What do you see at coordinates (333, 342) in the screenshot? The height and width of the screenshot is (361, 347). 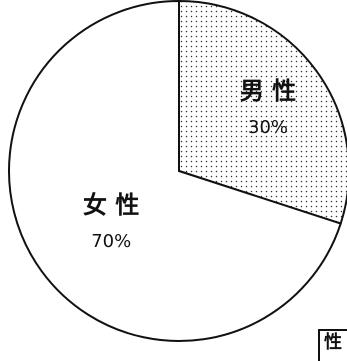 I see `corner-label-text: 性` at bounding box center [333, 342].